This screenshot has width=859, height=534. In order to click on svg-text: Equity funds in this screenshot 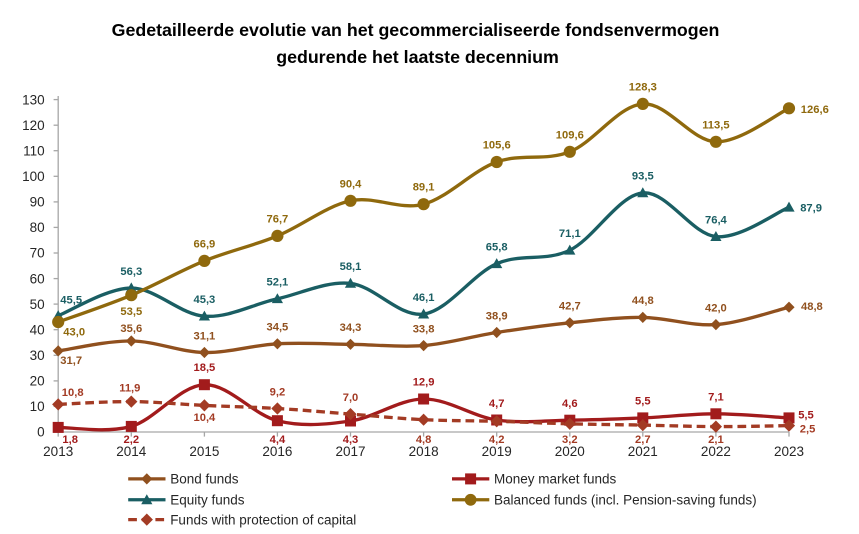, I will do `click(207, 500)`.